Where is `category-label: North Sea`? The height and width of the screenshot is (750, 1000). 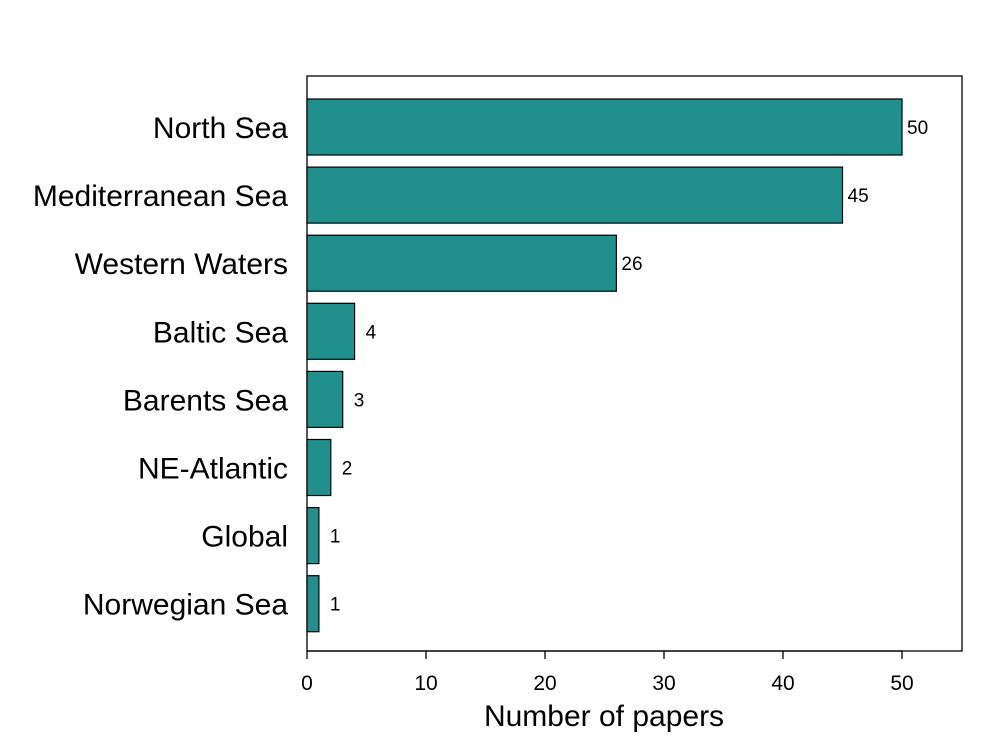
category-label: North Sea is located at coordinates (220, 128).